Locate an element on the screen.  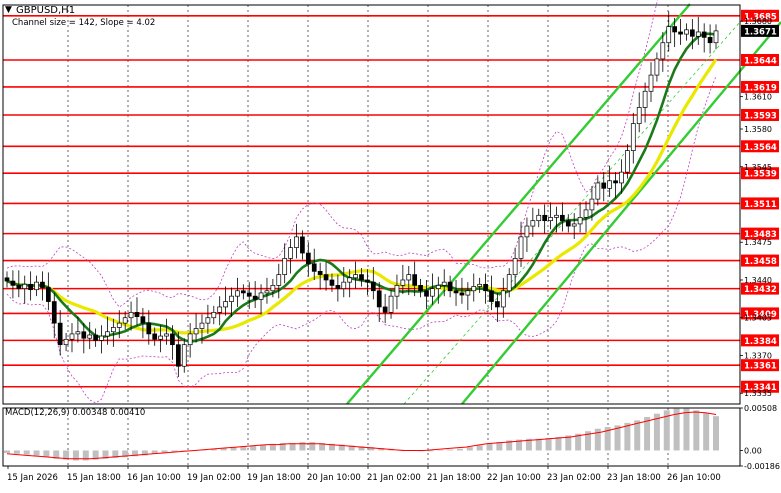
level-label: 1.3483 is located at coordinates (760, 235).